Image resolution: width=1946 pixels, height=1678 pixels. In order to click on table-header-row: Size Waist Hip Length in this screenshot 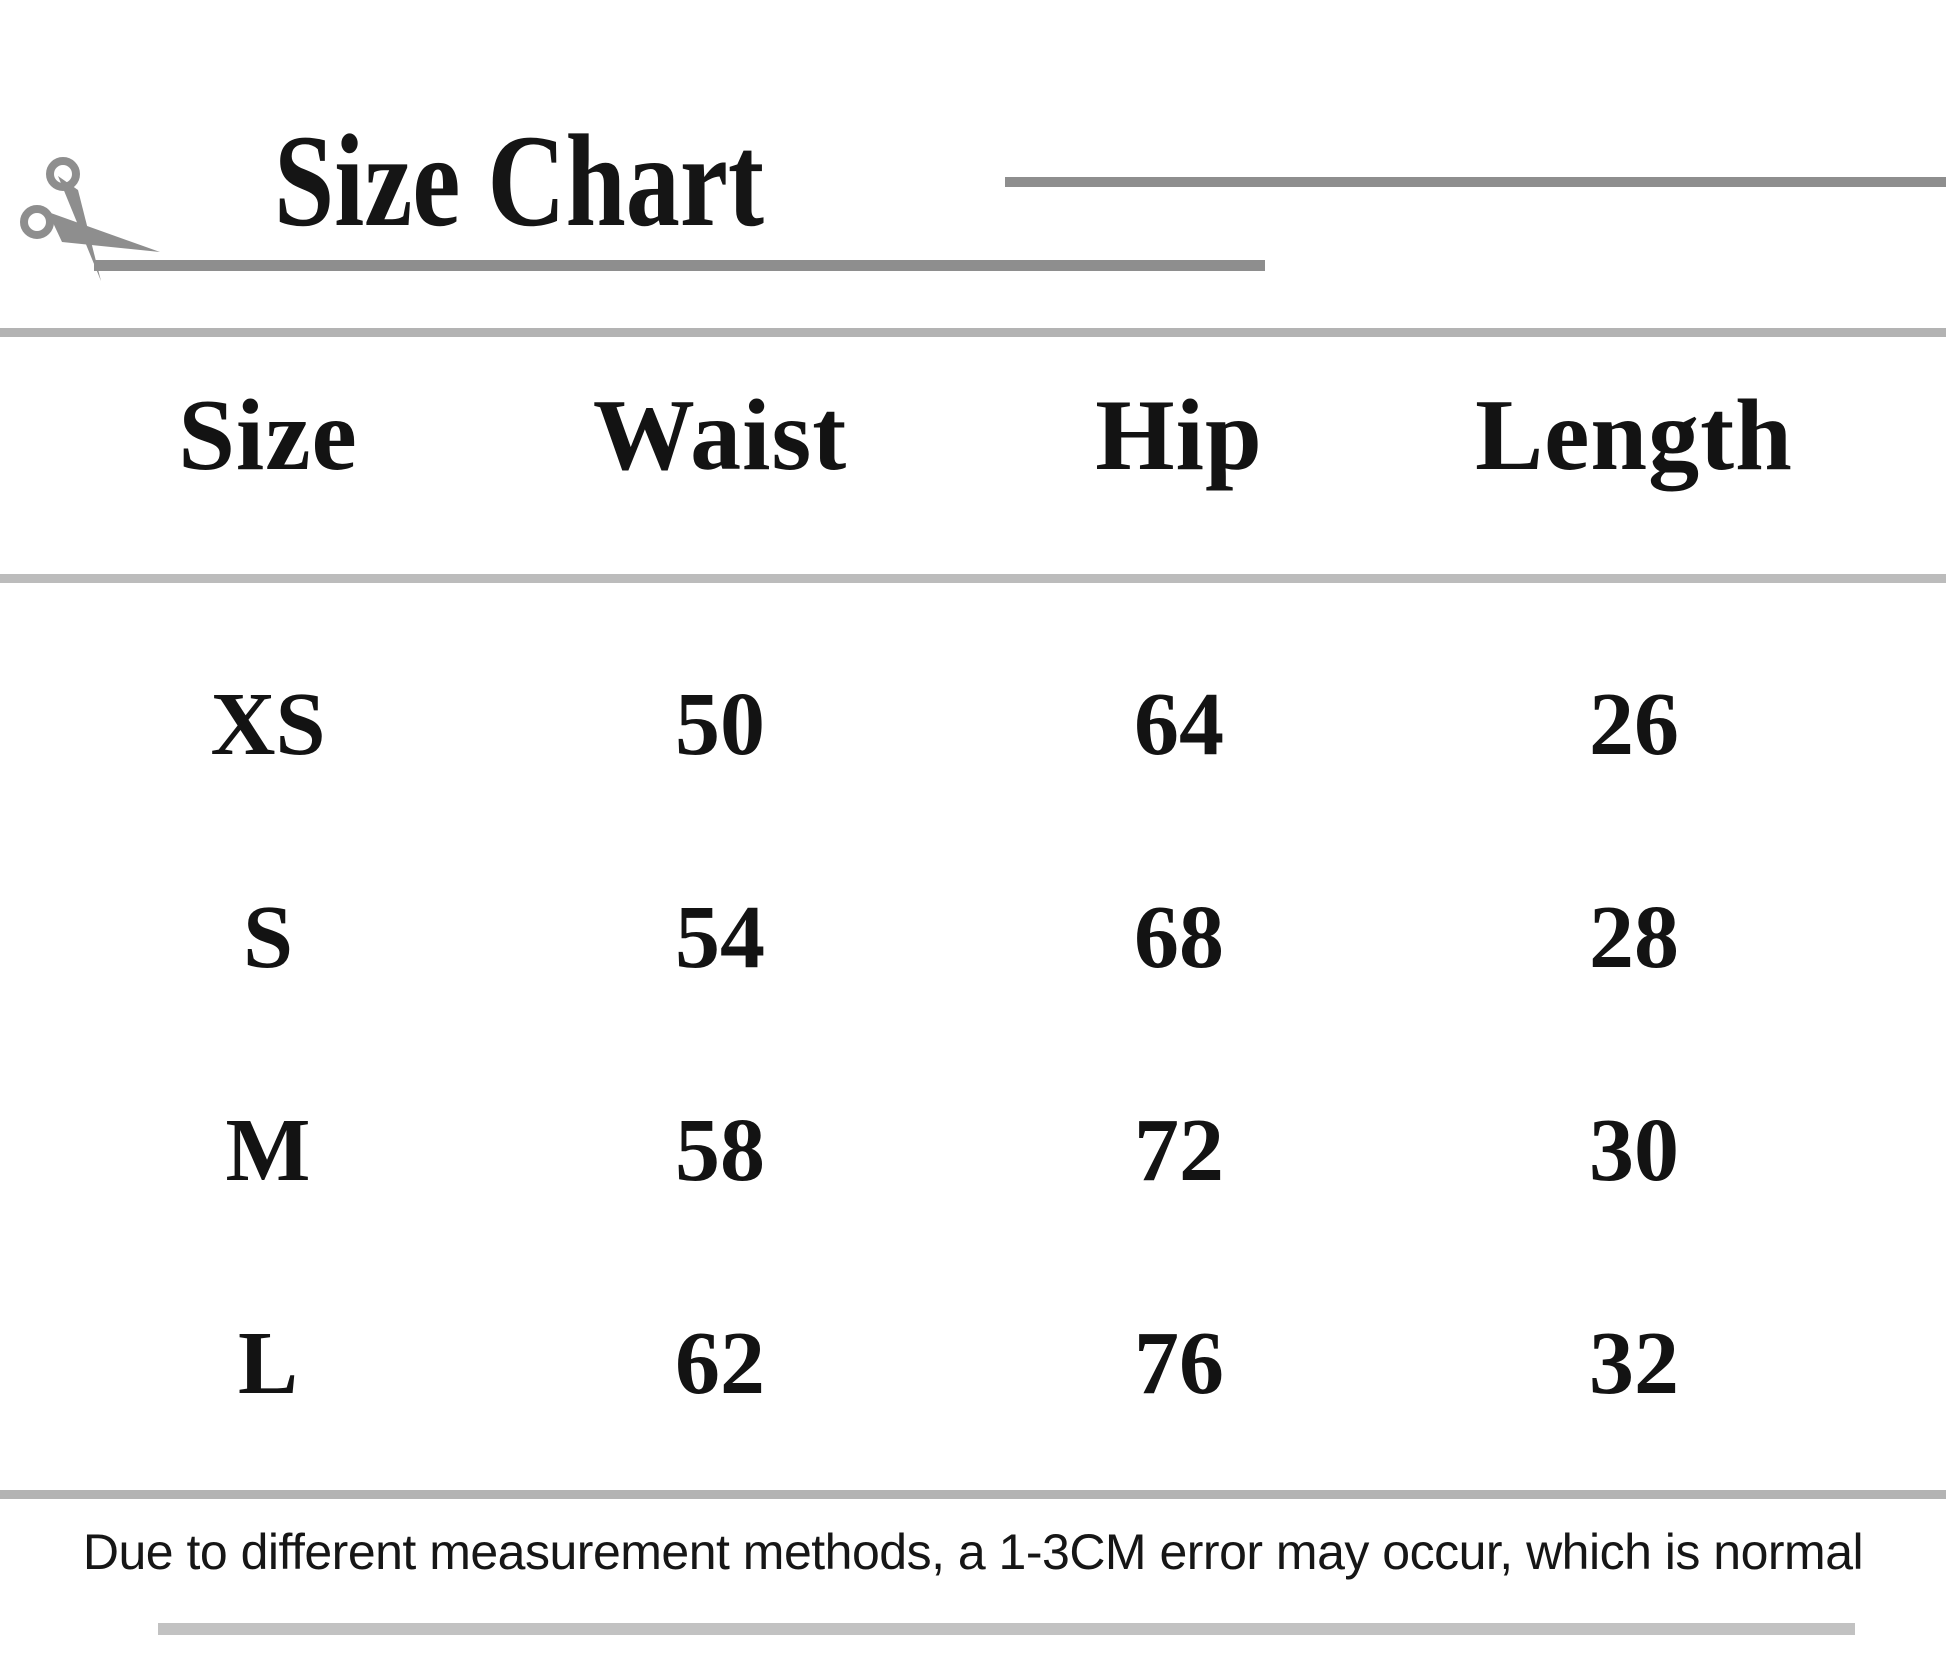, I will do `click(943, 436)`.